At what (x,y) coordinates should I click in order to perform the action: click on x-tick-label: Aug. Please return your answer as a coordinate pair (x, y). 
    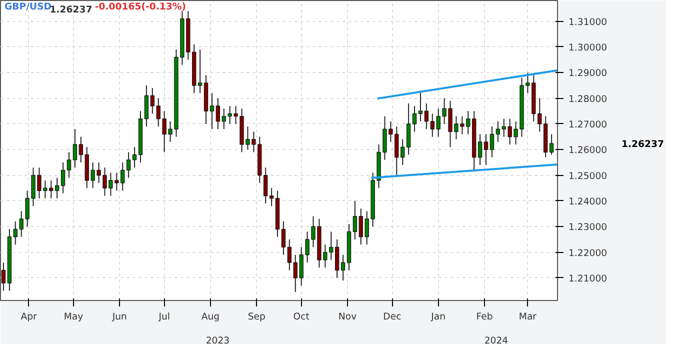
    Looking at the image, I should click on (210, 317).